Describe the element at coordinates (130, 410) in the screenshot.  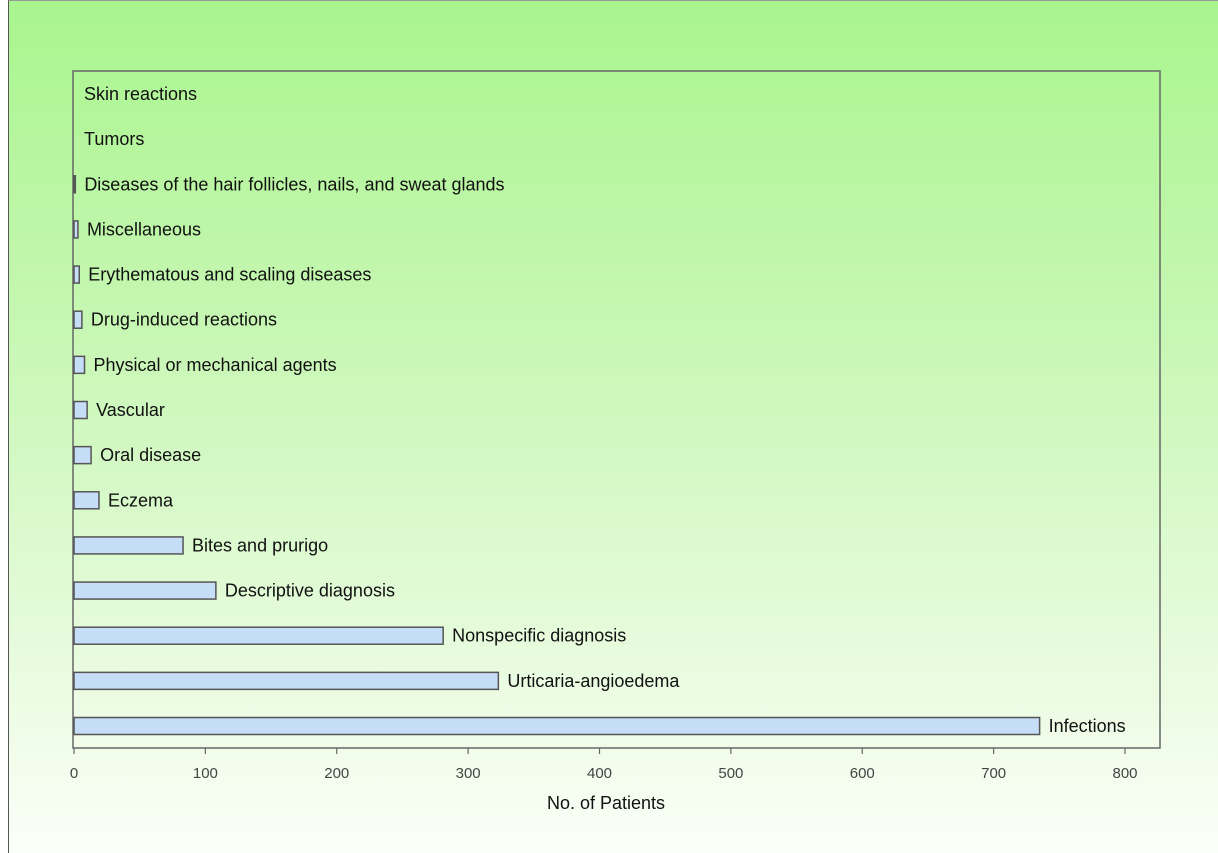
I see `category-label: Vascular` at that location.